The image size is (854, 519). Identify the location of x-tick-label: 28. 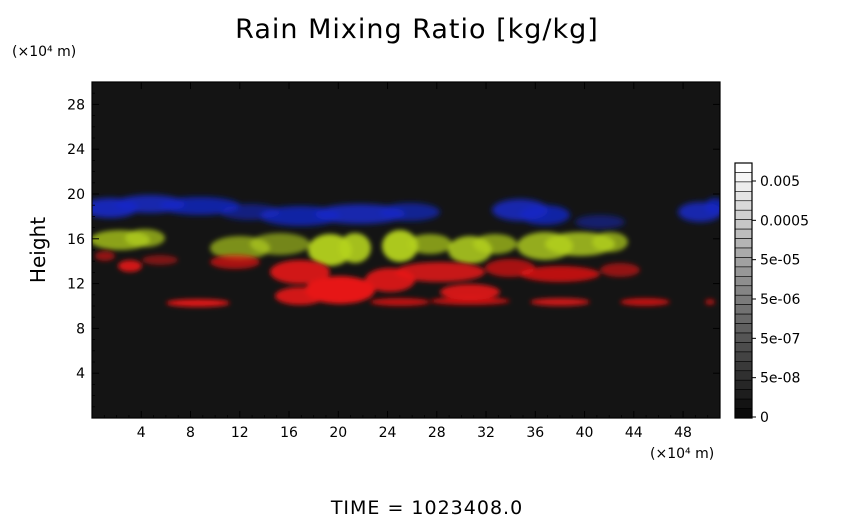
(437, 433).